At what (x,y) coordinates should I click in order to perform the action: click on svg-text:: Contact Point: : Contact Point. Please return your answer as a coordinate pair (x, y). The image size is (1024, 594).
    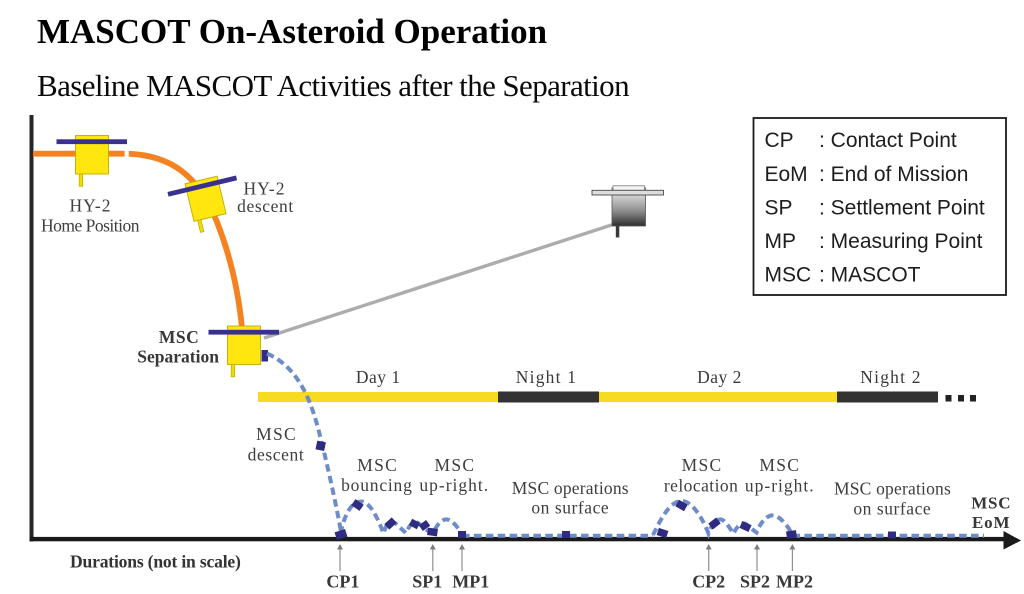
    Looking at the image, I should click on (888, 140).